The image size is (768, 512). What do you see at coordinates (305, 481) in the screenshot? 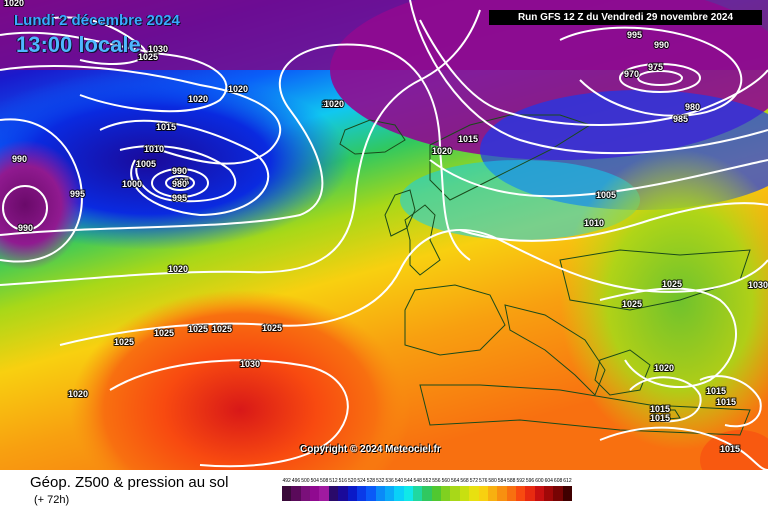
I see `legend-tick: 500` at bounding box center [305, 481].